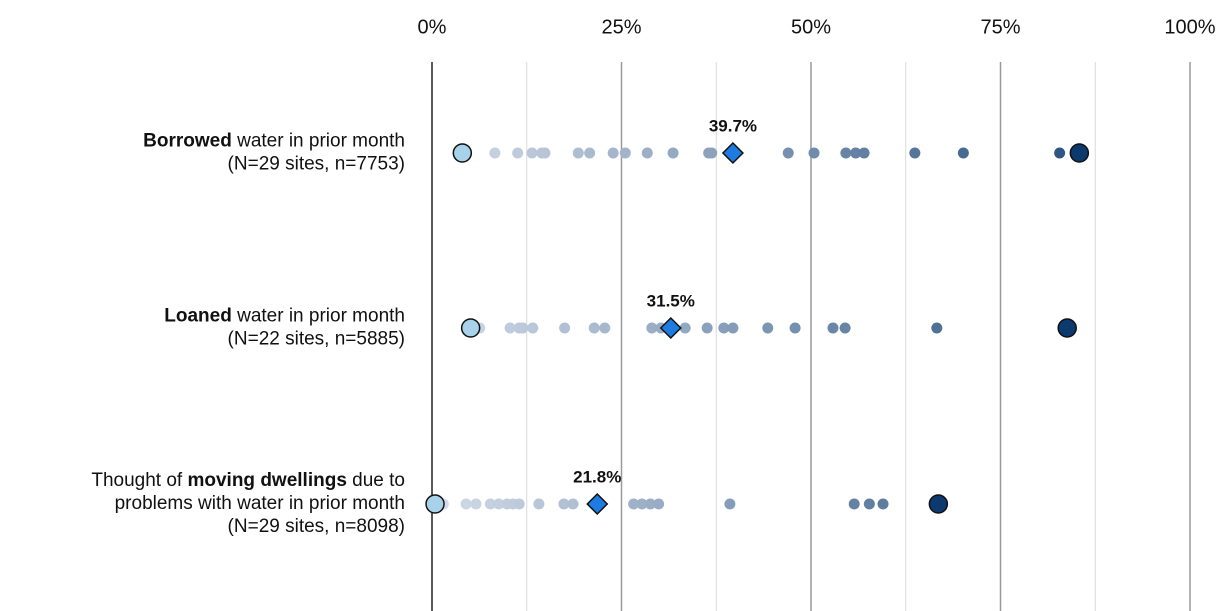  Describe the element at coordinates (139, 480) in the screenshot. I see `row-label-part: Thought of` at that location.